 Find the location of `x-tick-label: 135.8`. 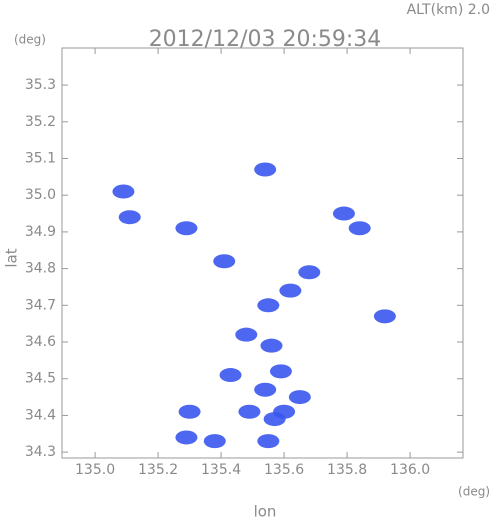

x-tick-label: 135.8 is located at coordinates (347, 470).